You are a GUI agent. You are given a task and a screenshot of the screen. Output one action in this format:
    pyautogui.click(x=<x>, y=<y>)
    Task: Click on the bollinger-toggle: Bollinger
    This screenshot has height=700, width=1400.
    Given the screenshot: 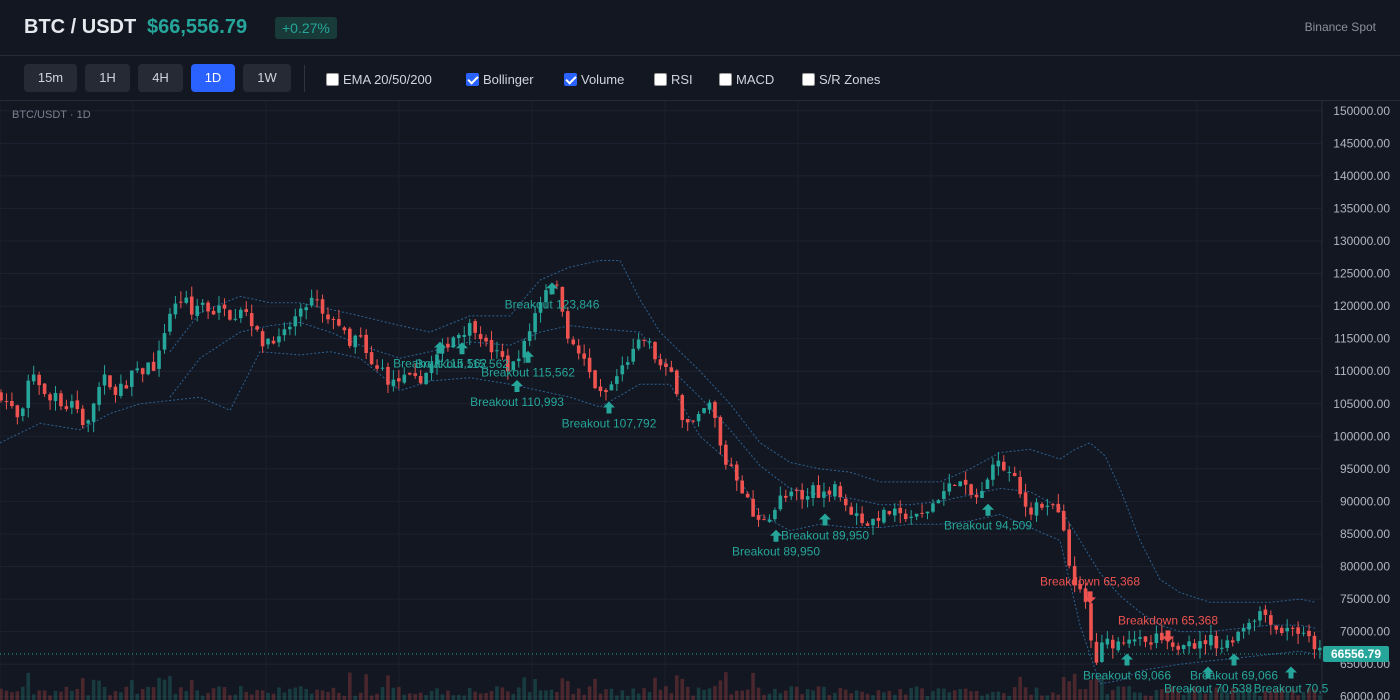 What is the action you would take?
    pyautogui.click(x=500, y=79)
    